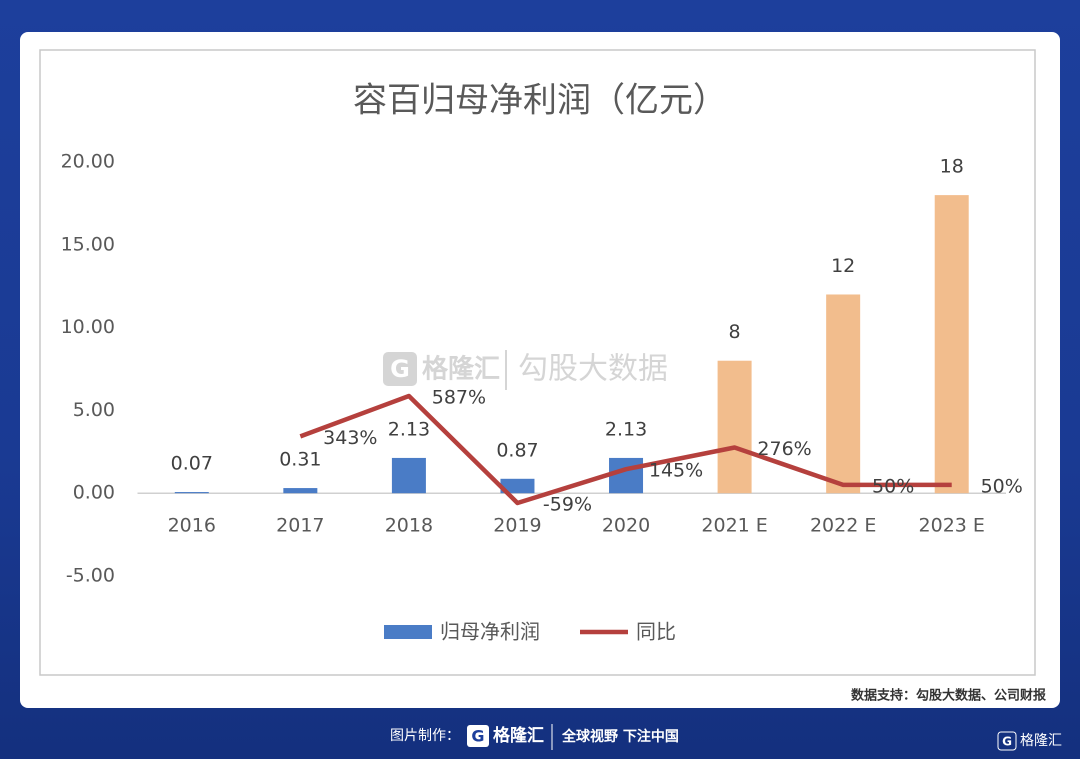 This screenshot has height=759, width=1080. Describe the element at coordinates (425, 736) in the screenshot. I see `footer-label: 图片制作：` at that location.